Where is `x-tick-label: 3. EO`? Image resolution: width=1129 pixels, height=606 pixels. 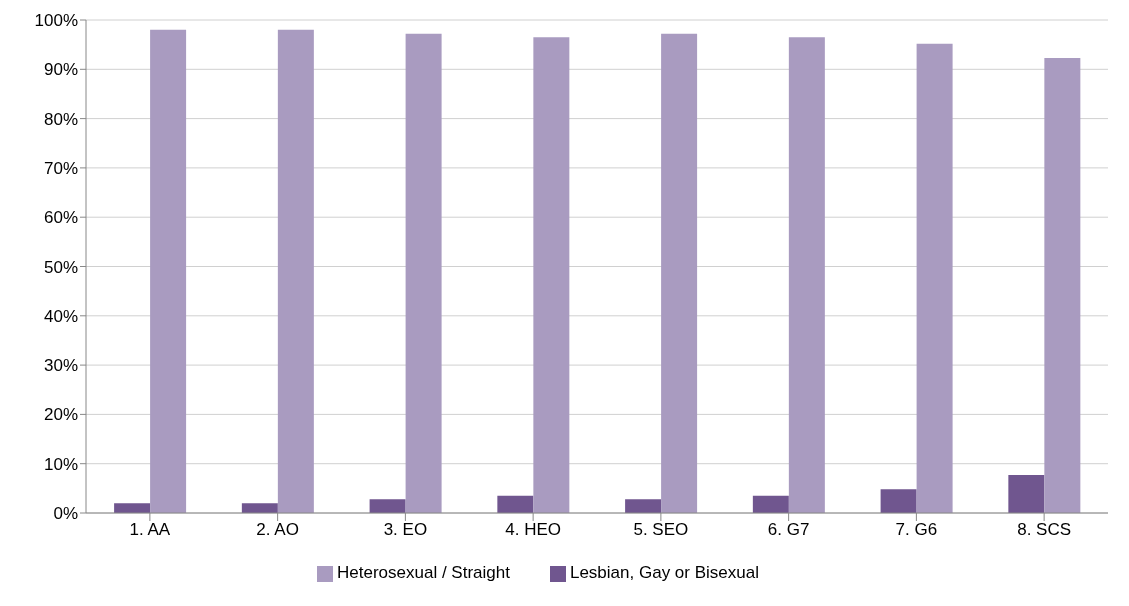
x-tick-label: 3. EO is located at coordinates (405, 530).